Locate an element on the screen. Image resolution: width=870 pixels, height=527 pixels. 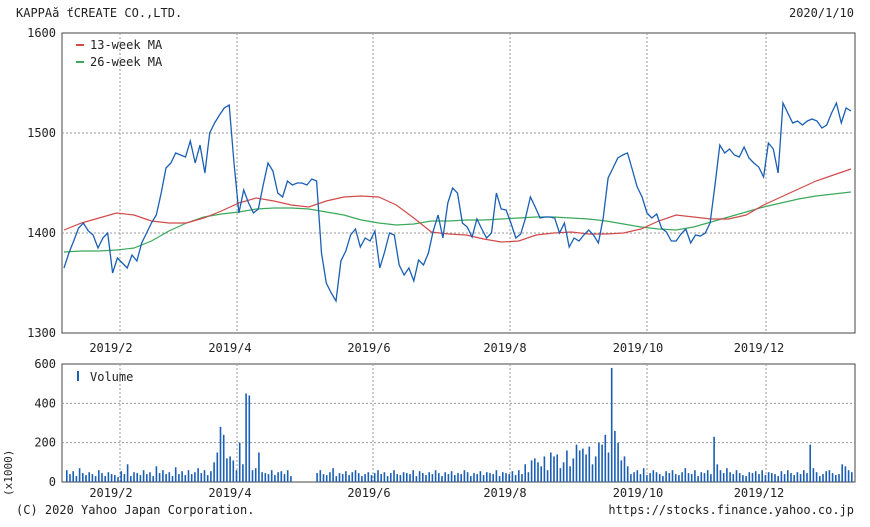
price-x-tick-label: 2019/8 is located at coordinates (504, 348).